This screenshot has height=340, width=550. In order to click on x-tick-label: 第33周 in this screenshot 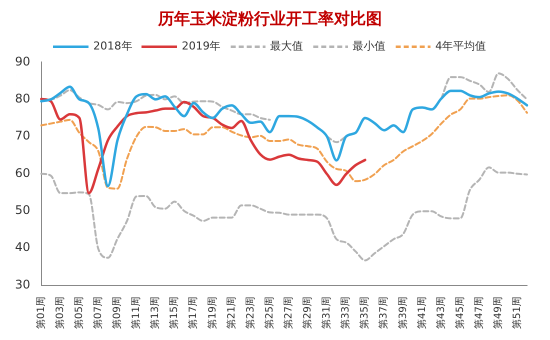, I will do `click(346, 313)`.